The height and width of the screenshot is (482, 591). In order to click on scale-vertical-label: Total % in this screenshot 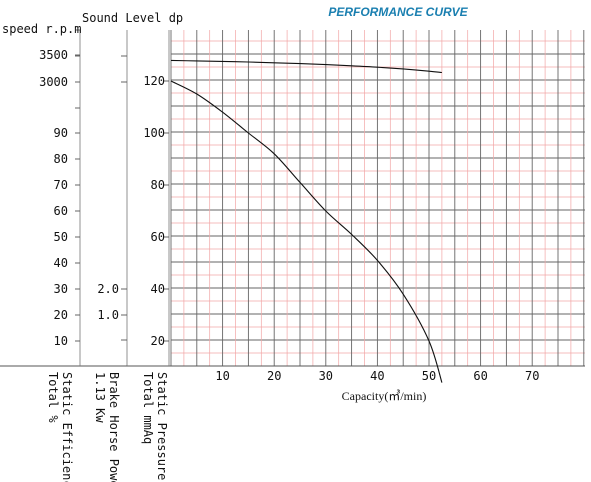, I will do `click(53, 397)`.